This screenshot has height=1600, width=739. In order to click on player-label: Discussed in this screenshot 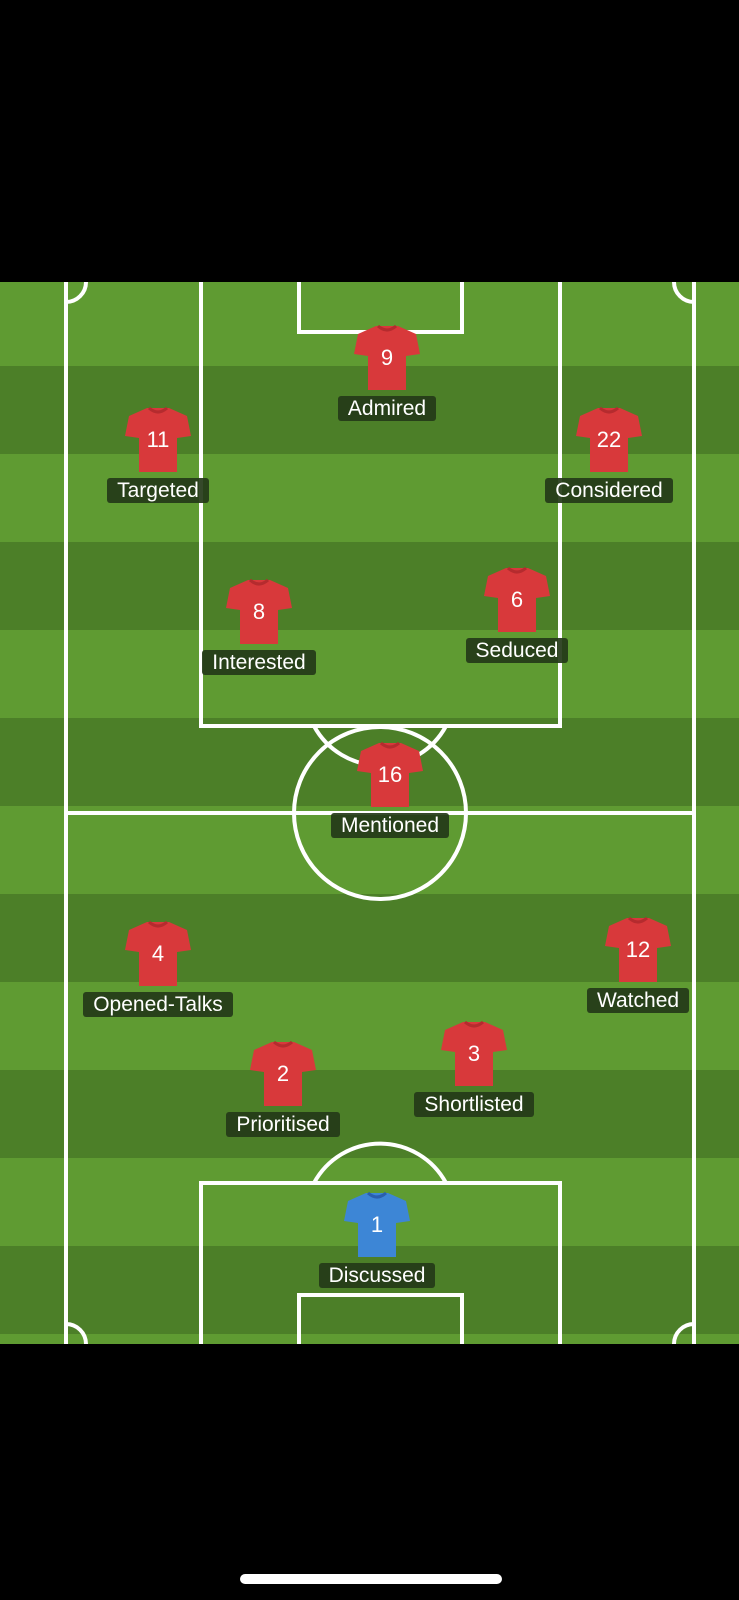, I will do `click(377, 1275)`.